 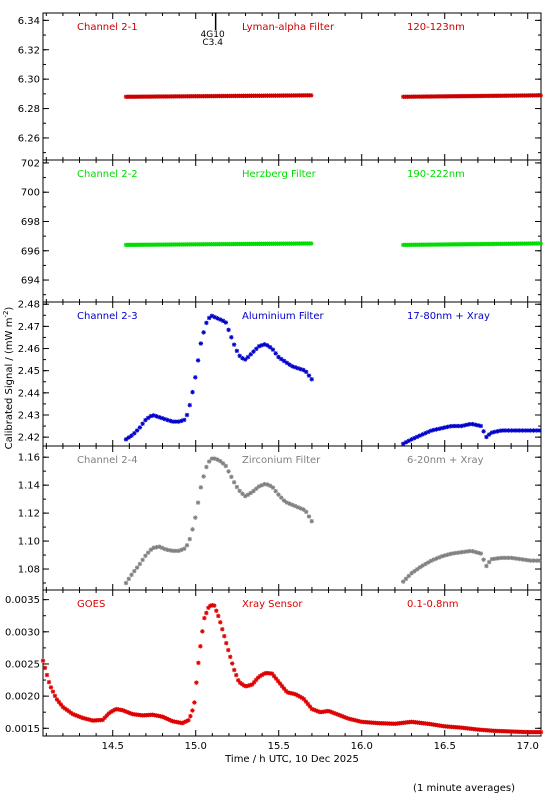 What do you see at coordinates (445, 746) in the screenshot?
I see `x-tick-label: 16.5` at bounding box center [445, 746].